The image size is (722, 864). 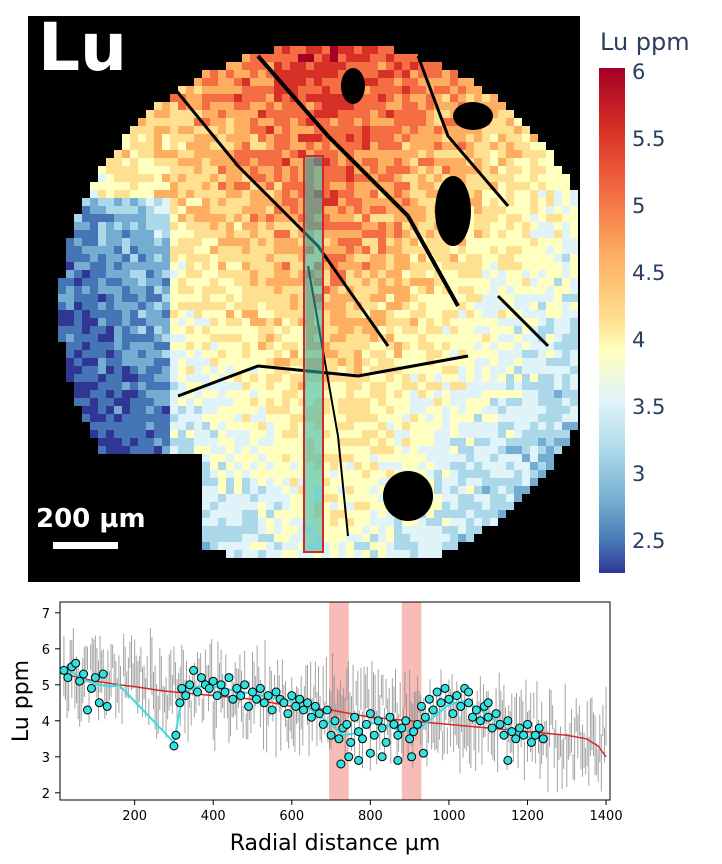 What do you see at coordinates (649, 407) in the screenshot?
I see `colorbar-tick: 3.5` at bounding box center [649, 407].